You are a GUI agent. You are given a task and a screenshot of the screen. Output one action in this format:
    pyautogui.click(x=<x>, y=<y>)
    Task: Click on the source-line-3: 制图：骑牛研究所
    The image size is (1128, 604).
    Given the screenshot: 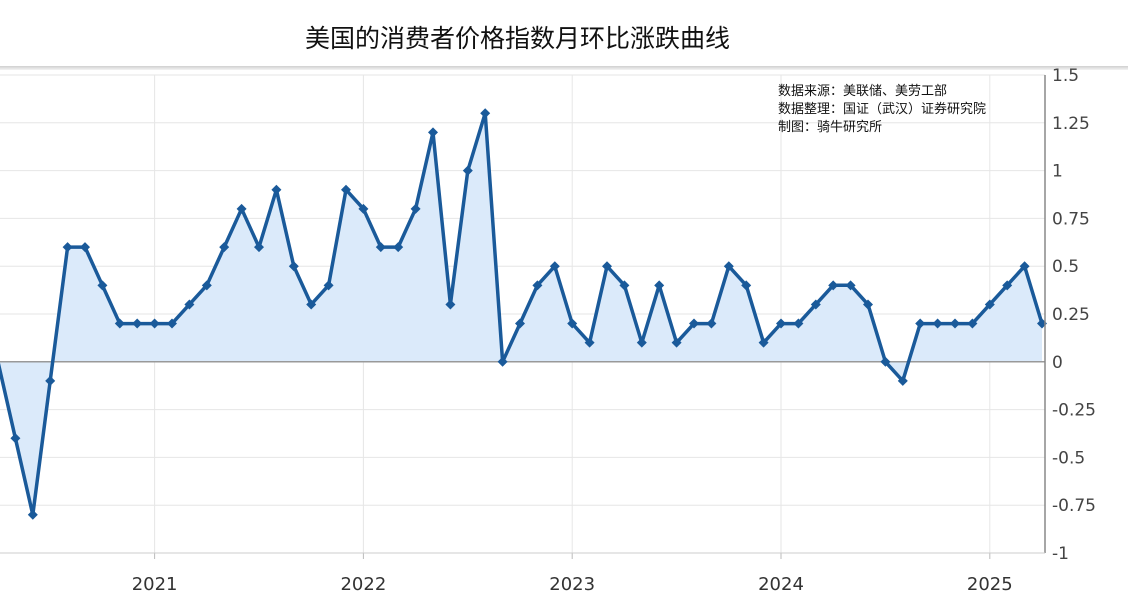 What is the action you would take?
    pyautogui.click(x=830, y=127)
    